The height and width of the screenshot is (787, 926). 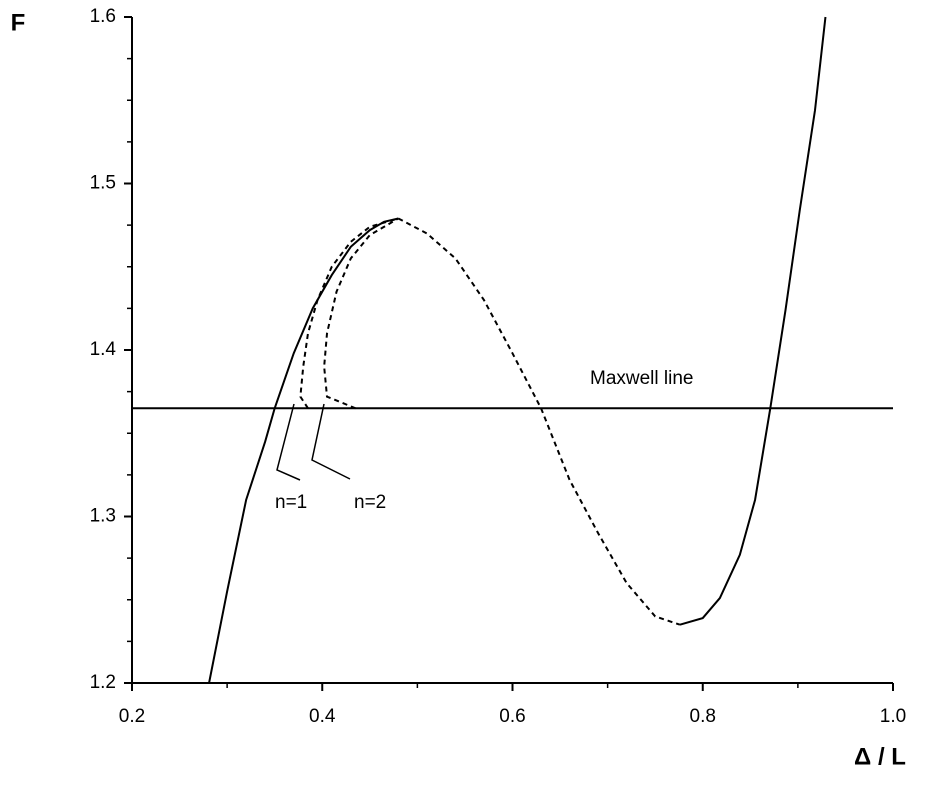 What do you see at coordinates (18, 22) in the screenshot?
I see `y-axis-title: F` at bounding box center [18, 22].